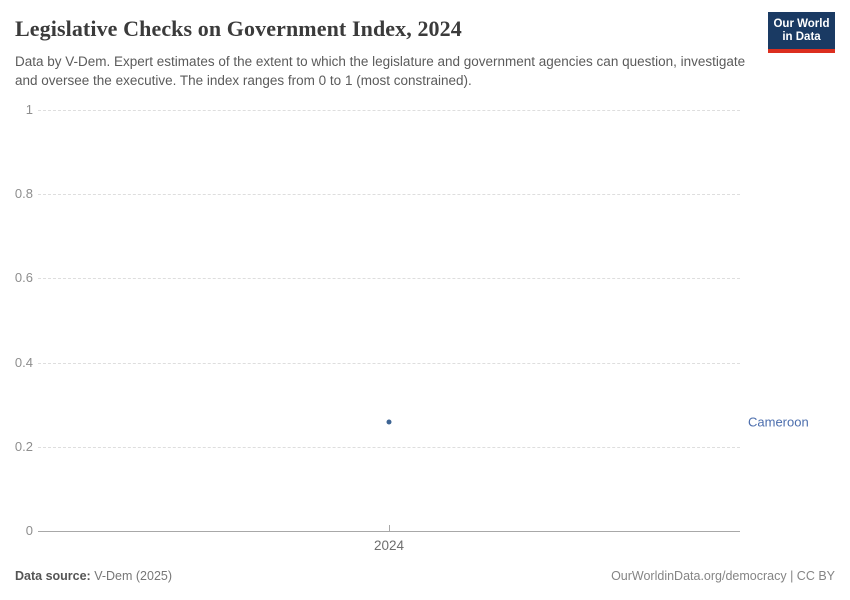  What do you see at coordinates (389, 545) in the screenshot?
I see `x-tick-label: 2024` at bounding box center [389, 545].